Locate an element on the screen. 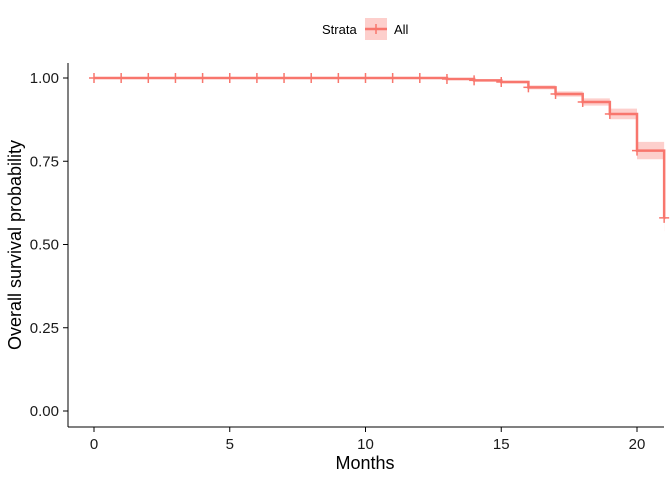 The width and height of the screenshot is (672, 480). legend-entry-label: All is located at coordinates (401, 29).